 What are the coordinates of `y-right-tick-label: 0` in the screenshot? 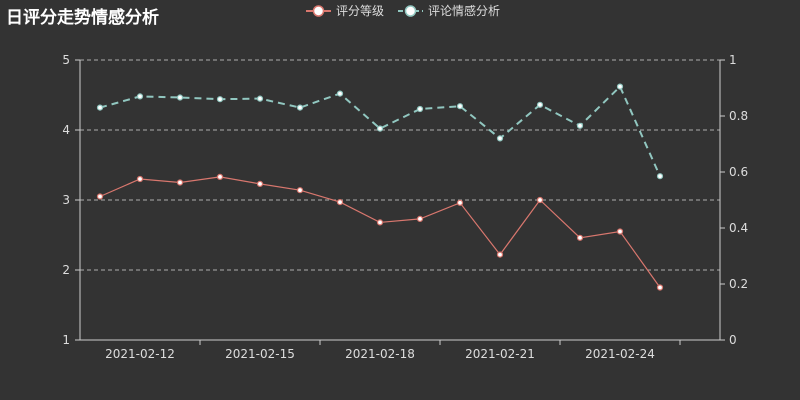 It's located at (733, 340).